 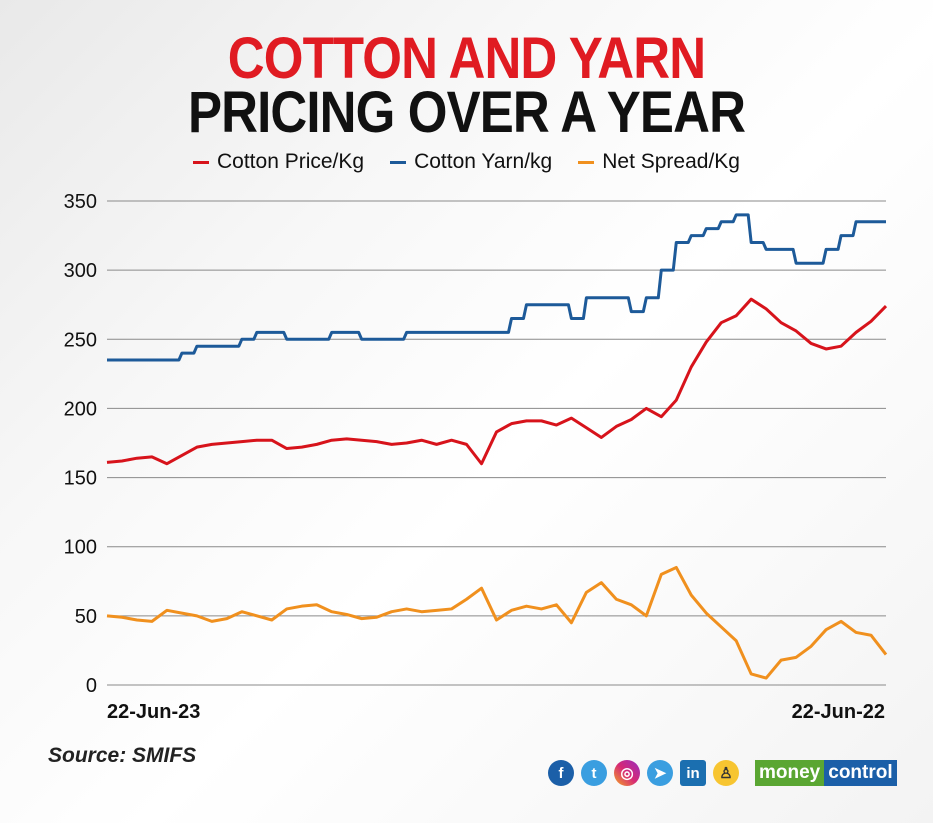 I want to click on logo-part-control: control, so click(x=860, y=773).